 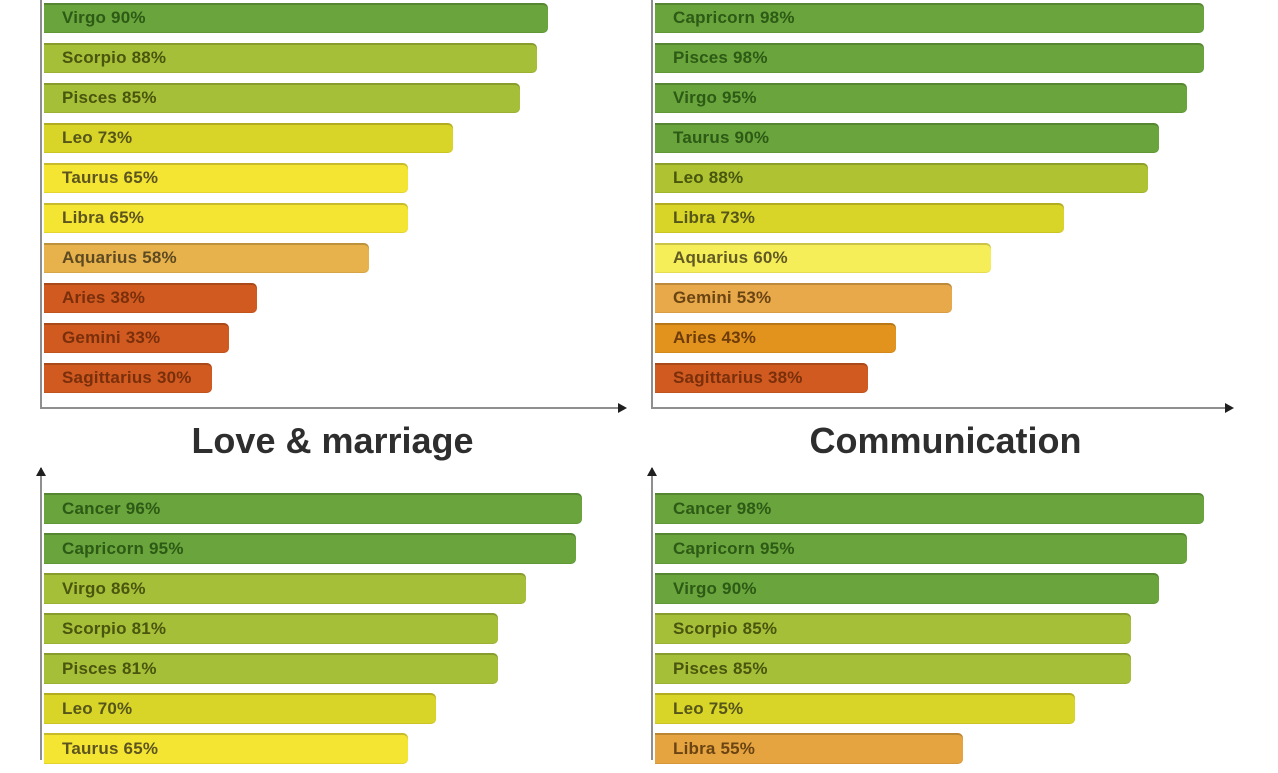 What do you see at coordinates (271, 628) in the screenshot?
I see `bar-scorpio: Scorpio 81%` at bounding box center [271, 628].